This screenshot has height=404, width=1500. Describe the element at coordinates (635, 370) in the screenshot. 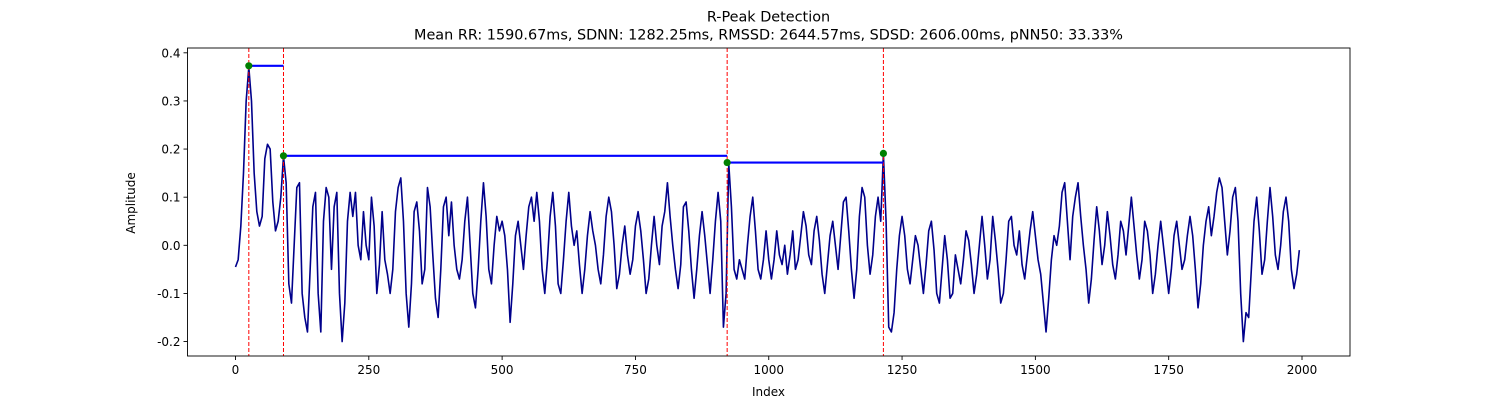

I see `x-tick-label-3: 750` at that location.